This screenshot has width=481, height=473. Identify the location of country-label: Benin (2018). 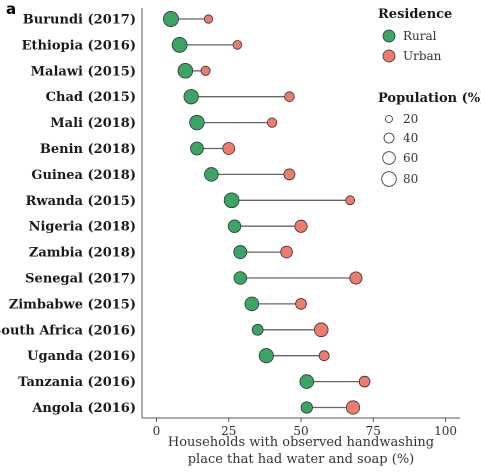
(88, 149).